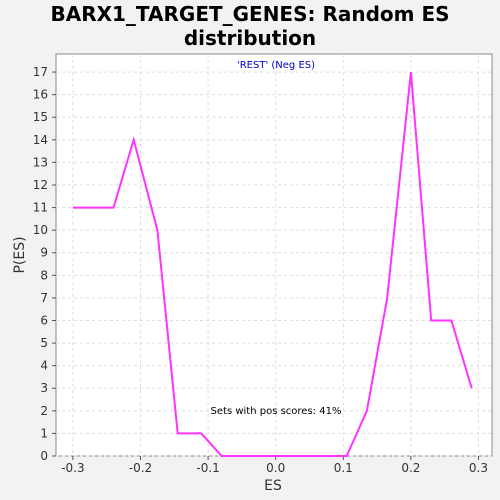 This screenshot has width=500, height=500. Describe the element at coordinates (44, 433) in the screenshot. I see `y-tick-label: 1` at that location.